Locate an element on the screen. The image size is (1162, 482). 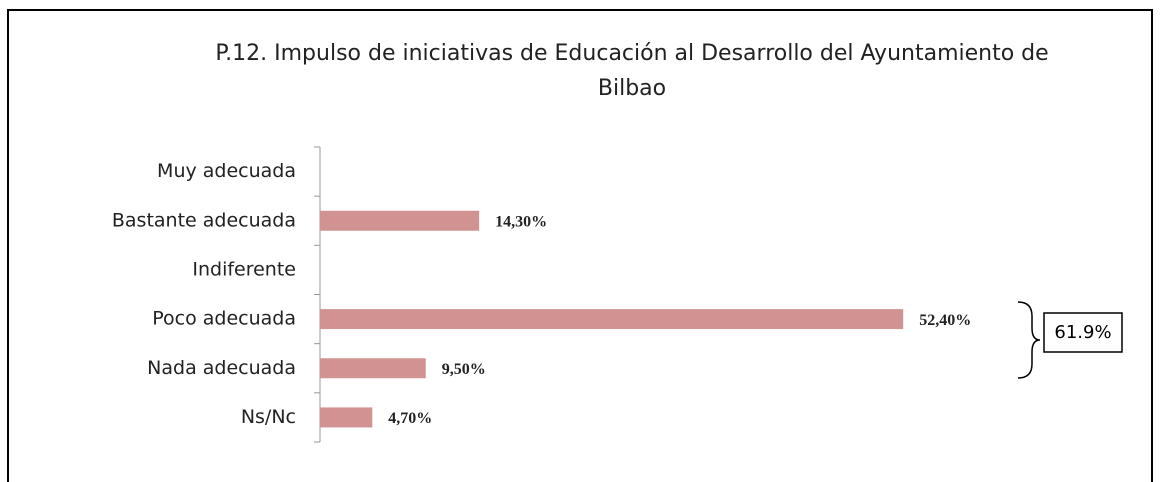
annotation: 61.9% is located at coordinates (1082, 332).